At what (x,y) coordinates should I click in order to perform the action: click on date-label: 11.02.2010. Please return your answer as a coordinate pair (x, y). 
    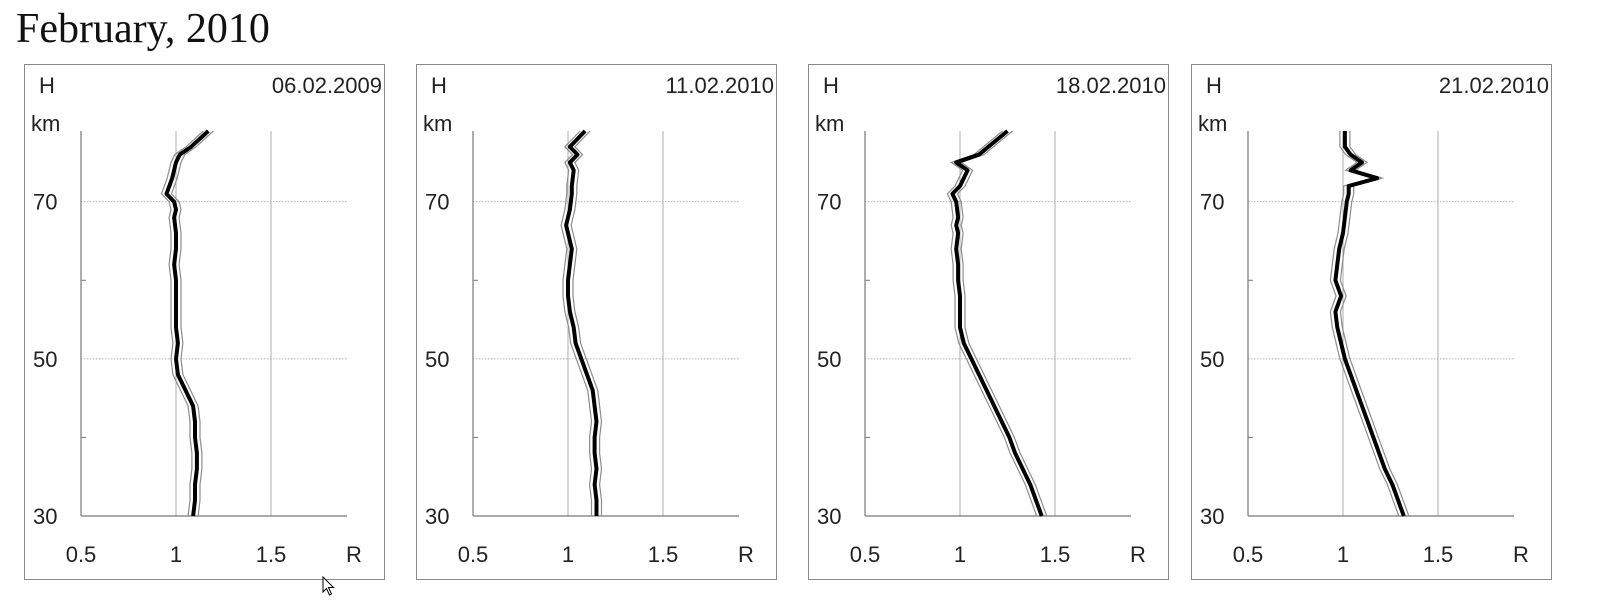
    Looking at the image, I should click on (720, 85).